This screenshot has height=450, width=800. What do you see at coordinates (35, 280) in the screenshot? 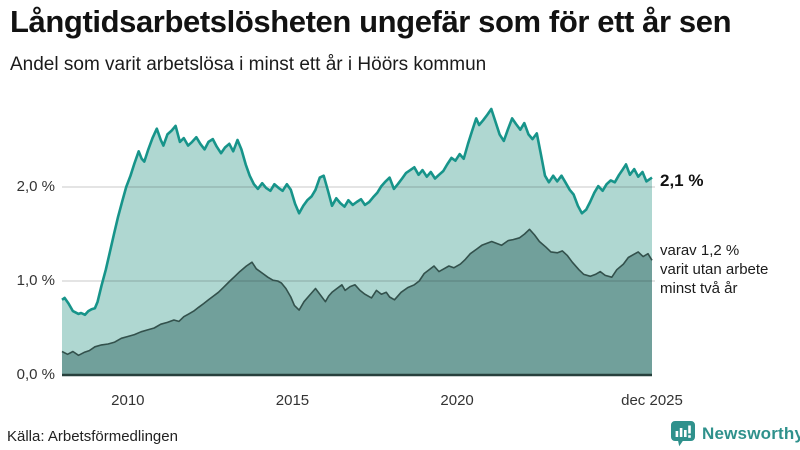
I see `y-tick-label: 1,0 %` at bounding box center [35, 280].